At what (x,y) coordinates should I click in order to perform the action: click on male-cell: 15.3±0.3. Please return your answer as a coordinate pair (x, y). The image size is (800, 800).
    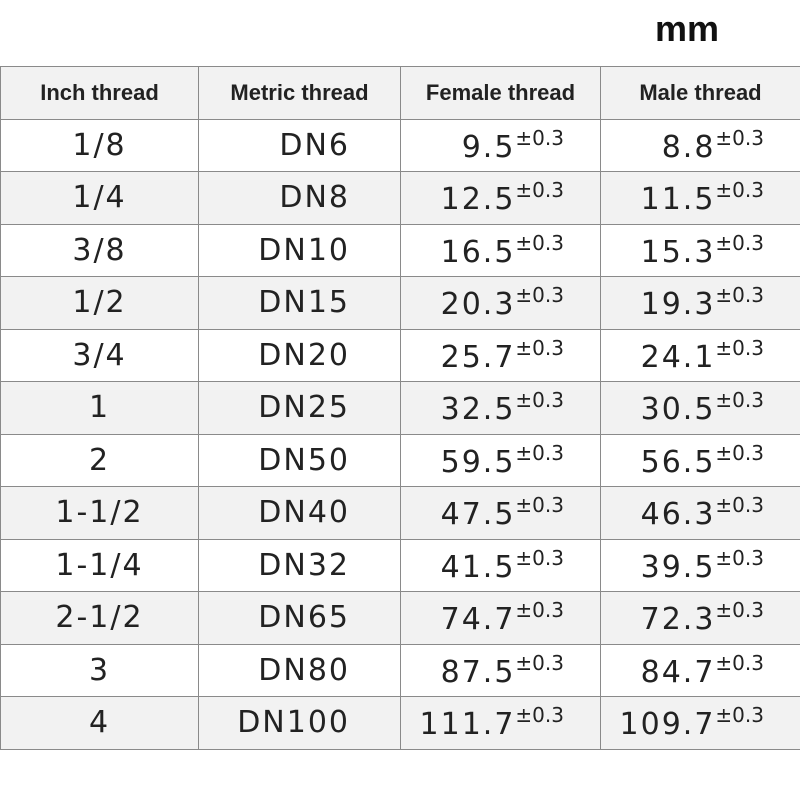
    Looking at the image, I should click on (700, 250).